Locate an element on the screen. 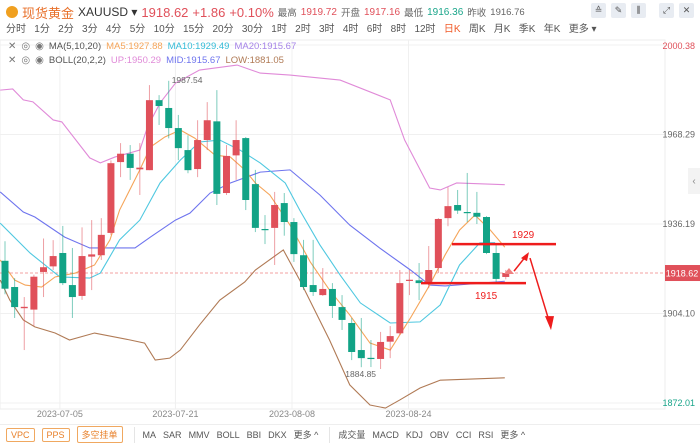 Image resolution: width=700 pixels, height=444 pixels. tab-period: 更多 ▾ is located at coordinates (582, 29).